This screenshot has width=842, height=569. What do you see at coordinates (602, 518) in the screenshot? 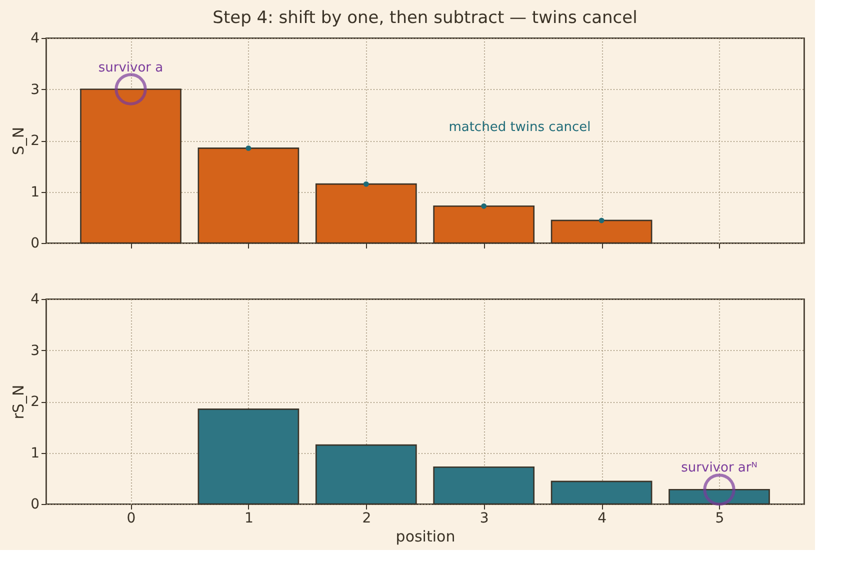
I see `x-tick-label: 4` at bounding box center [602, 518].